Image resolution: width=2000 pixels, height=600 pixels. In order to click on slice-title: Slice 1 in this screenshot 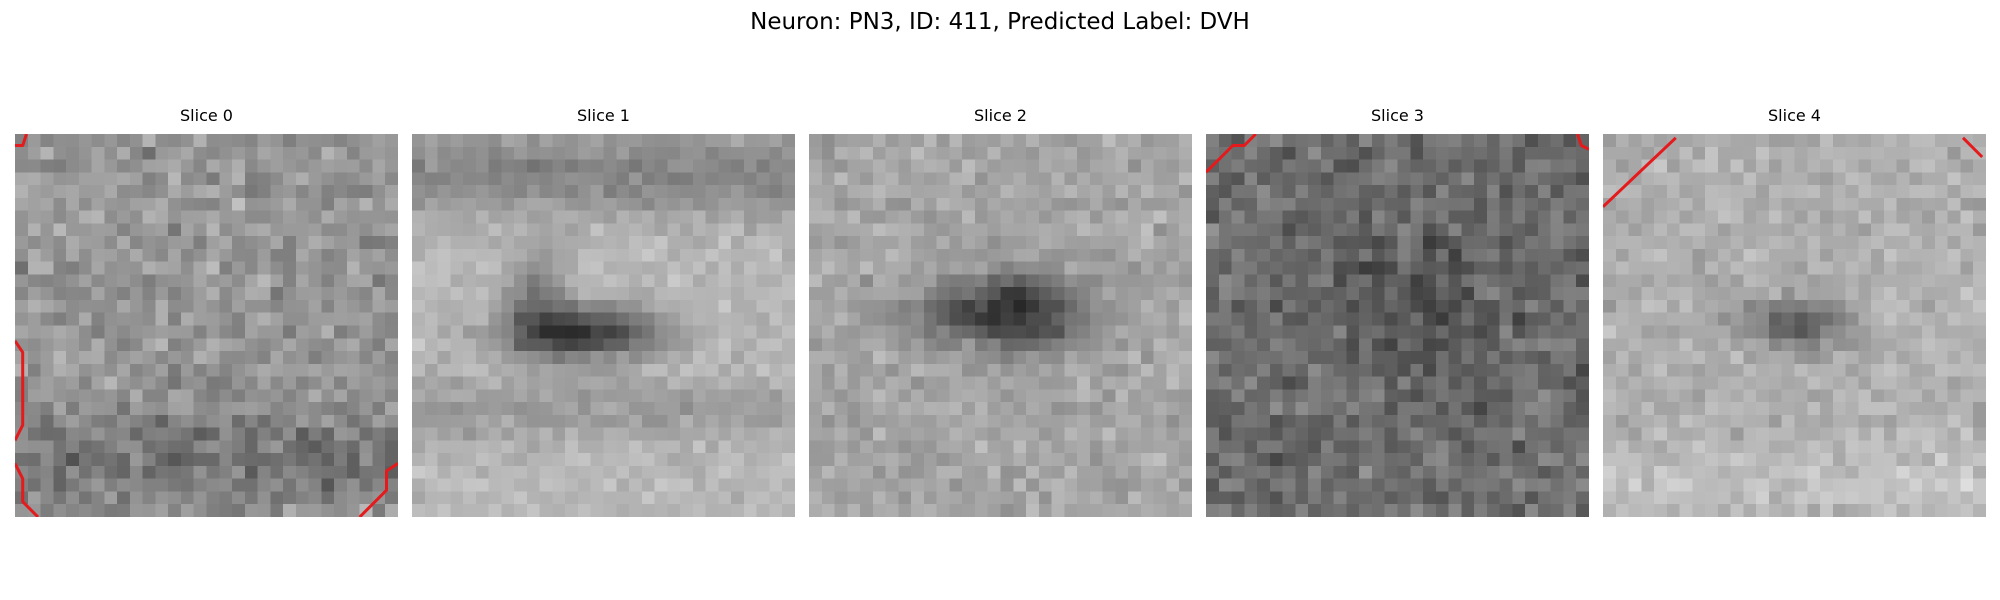, I will do `click(603, 115)`.